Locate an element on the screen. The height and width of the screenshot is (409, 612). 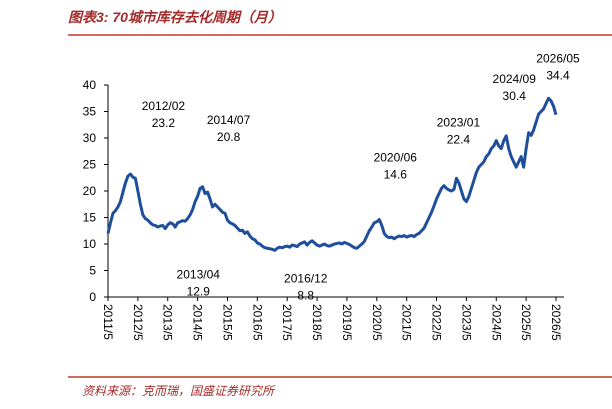
annotation-value: 20.8 is located at coordinates (229, 137).